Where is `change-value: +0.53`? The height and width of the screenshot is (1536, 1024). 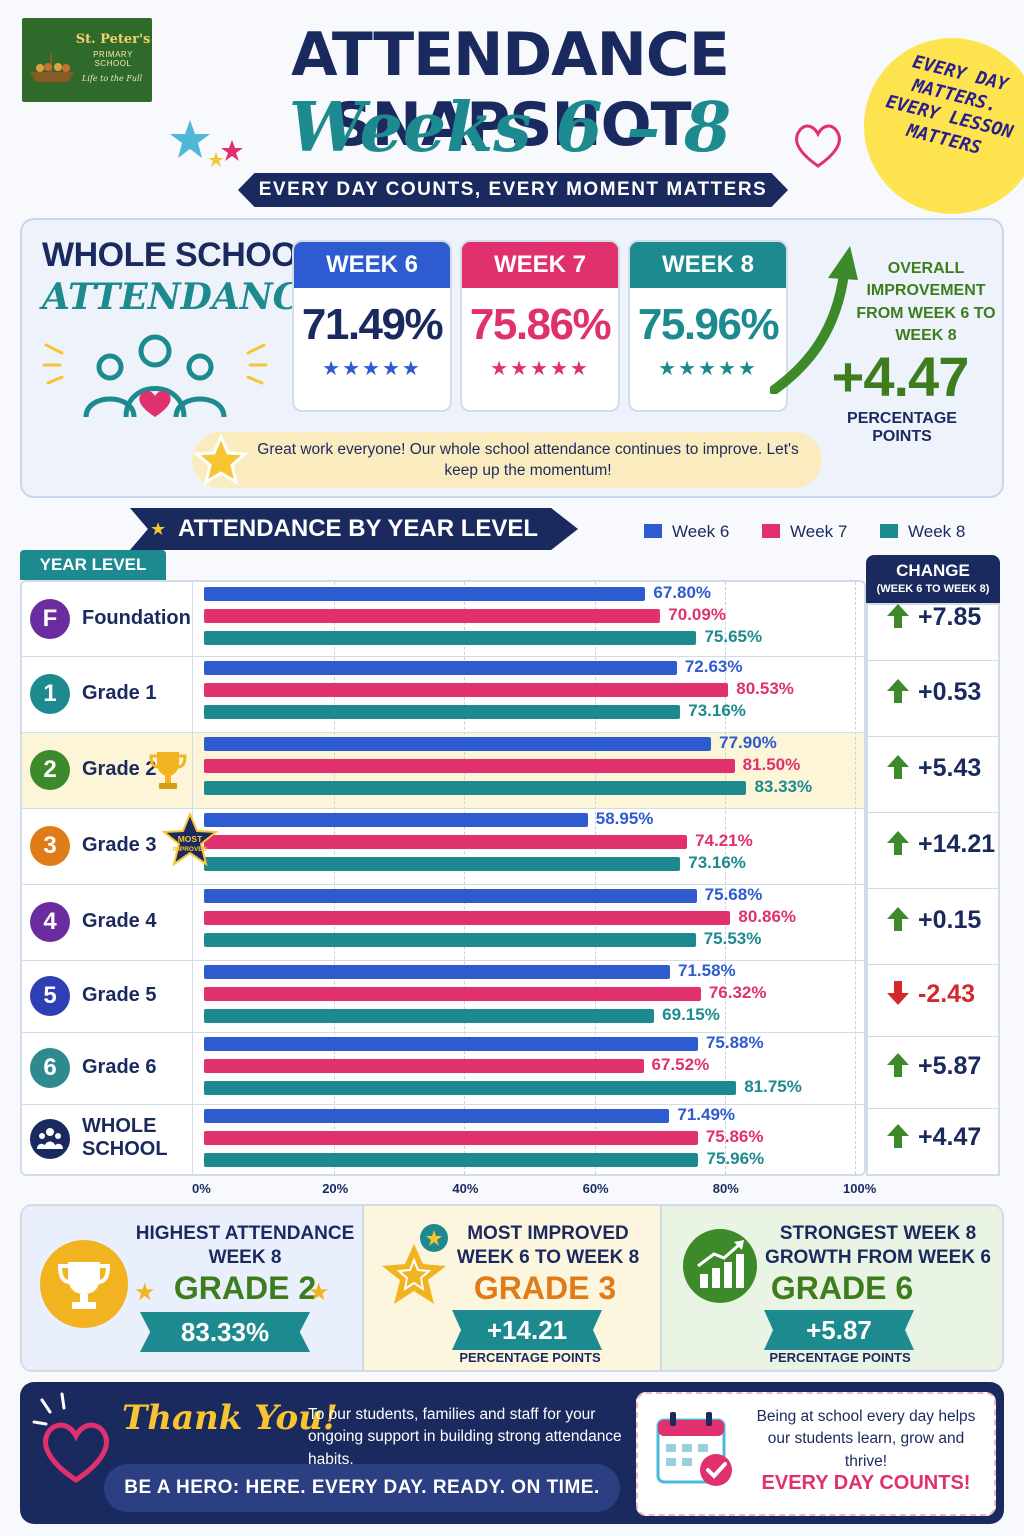 change-value: +0.53 is located at coordinates (933, 692).